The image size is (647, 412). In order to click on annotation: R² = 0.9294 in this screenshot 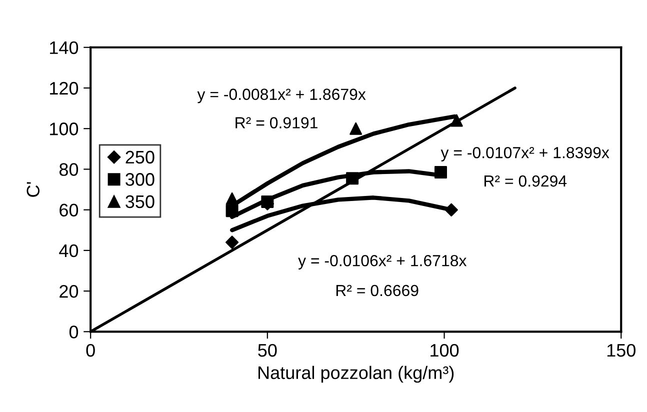, I will do `click(525, 181)`.